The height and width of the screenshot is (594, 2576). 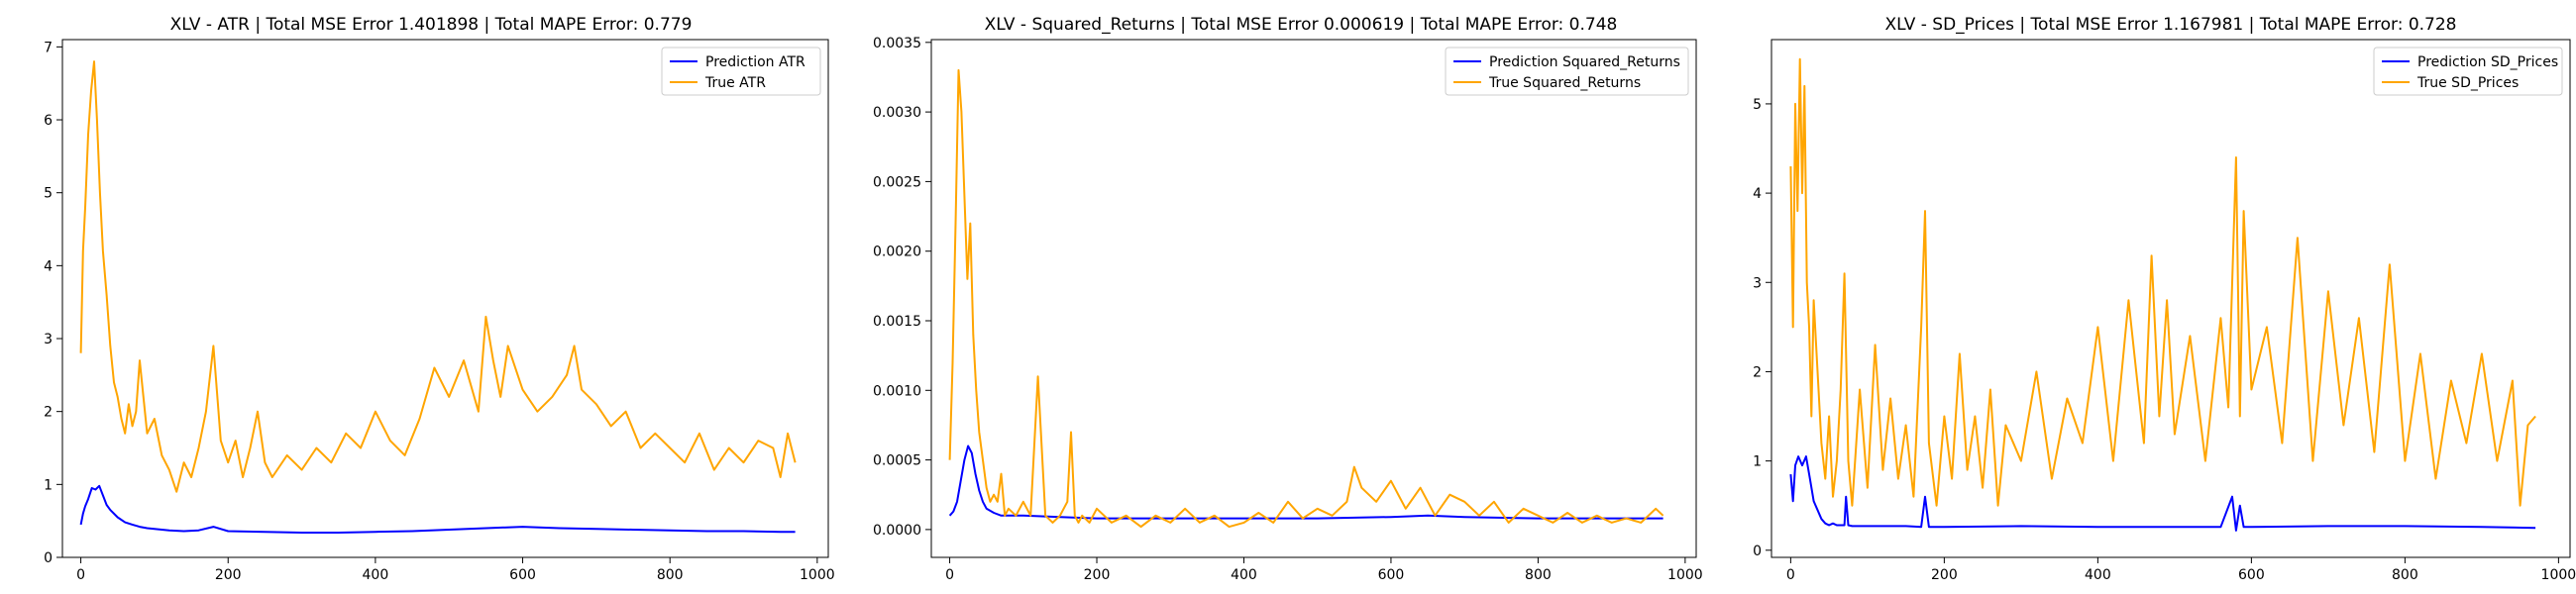 What do you see at coordinates (897, 531) in the screenshot?
I see `y-tick-label: 0.0000` at bounding box center [897, 531].